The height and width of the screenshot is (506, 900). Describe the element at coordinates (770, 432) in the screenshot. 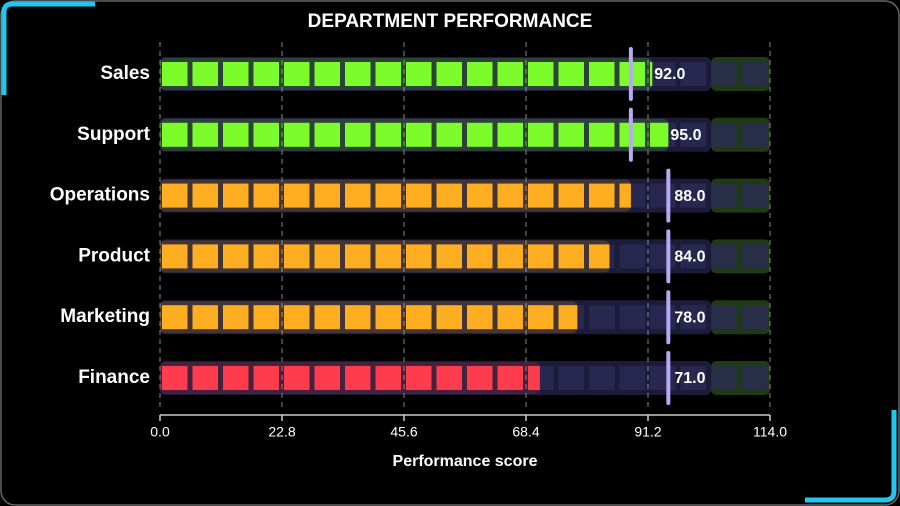

I see `x-tick-label: 114.0` at that location.